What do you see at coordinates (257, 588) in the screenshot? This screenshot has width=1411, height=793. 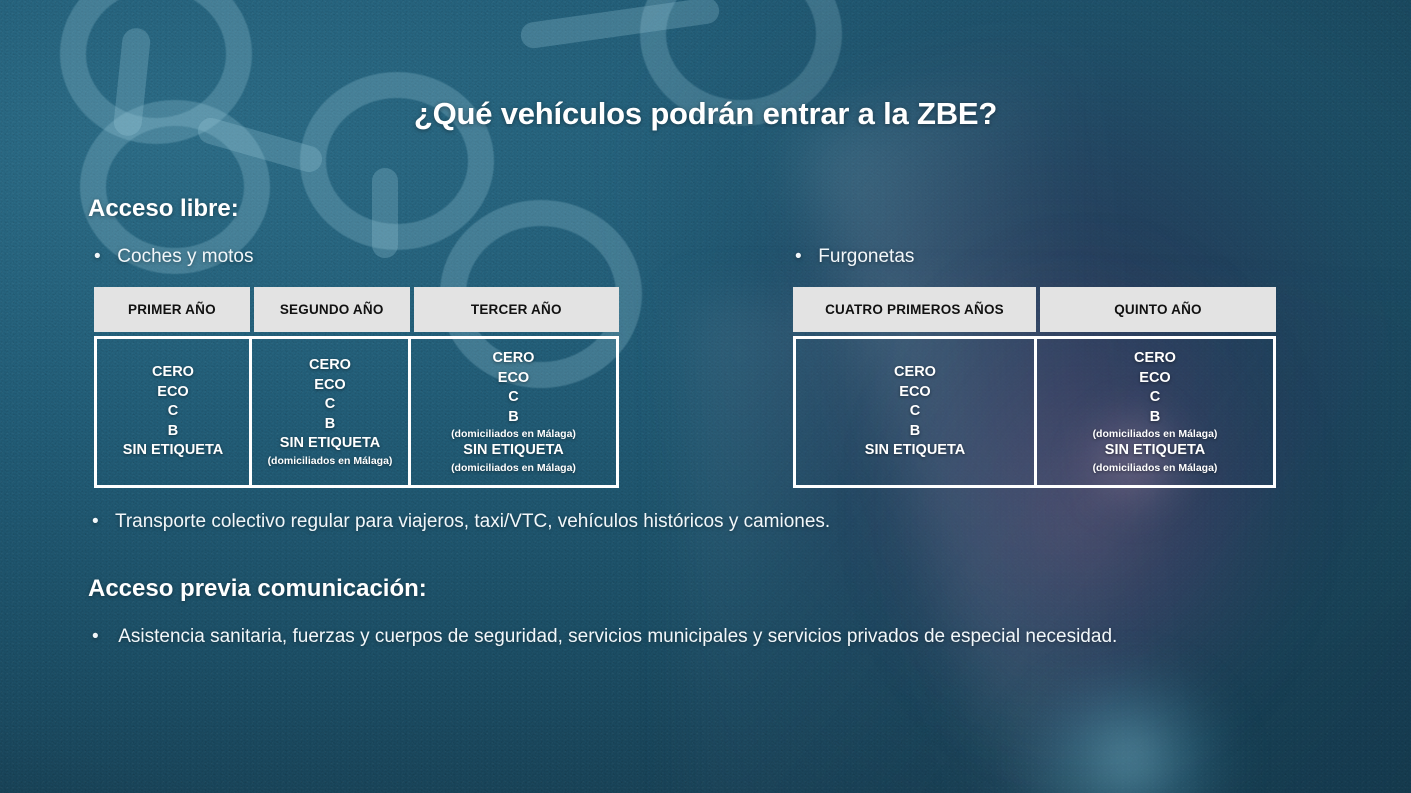 I see `section-heading-acceso-previa-comunicacion: Acceso previa comunicación:` at bounding box center [257, 588].